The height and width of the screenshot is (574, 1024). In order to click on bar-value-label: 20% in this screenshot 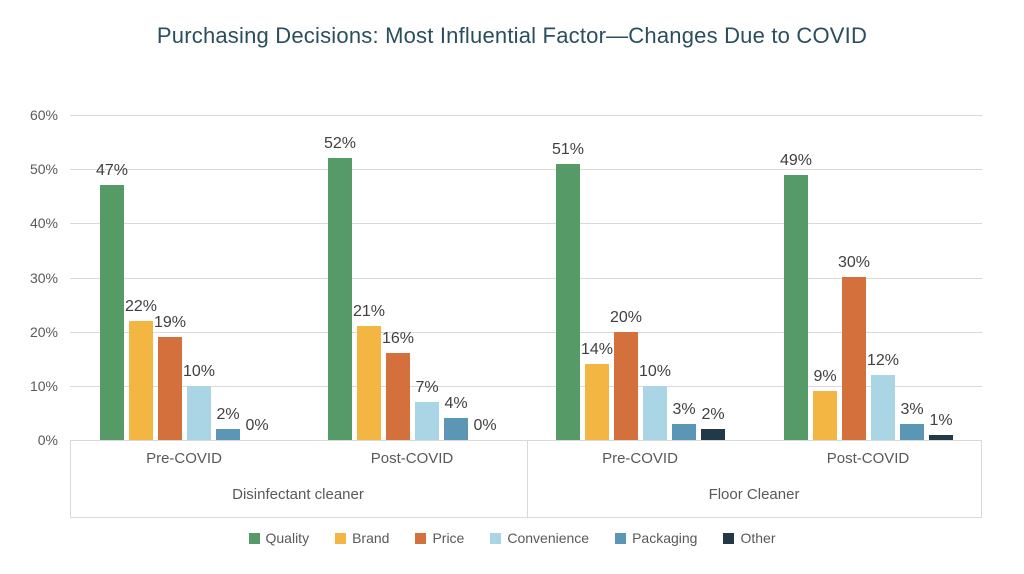, I will do `click(626, 317)`.